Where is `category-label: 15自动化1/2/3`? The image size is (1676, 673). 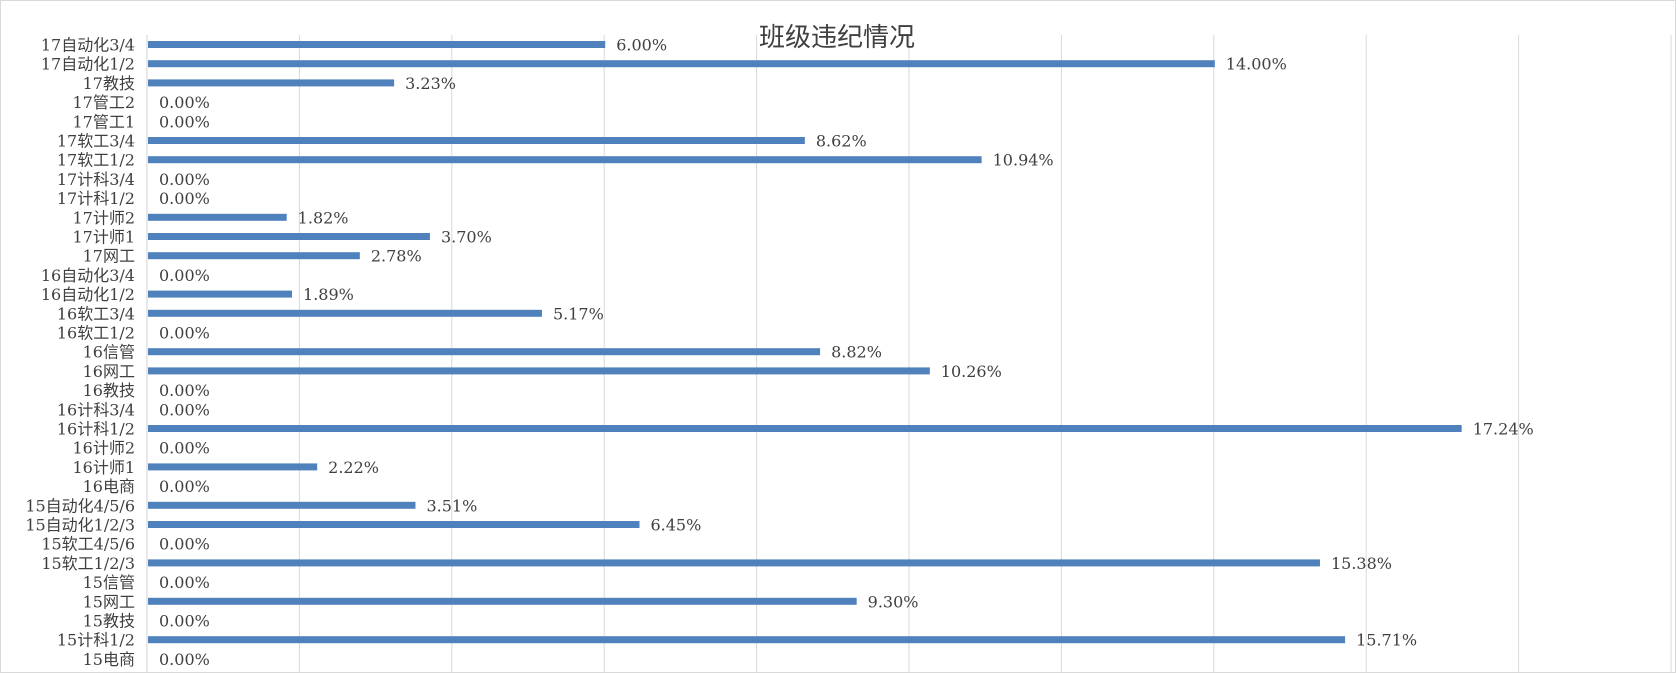
category-label: 15自动化1/2/3 is located at coordinates (80, 525).